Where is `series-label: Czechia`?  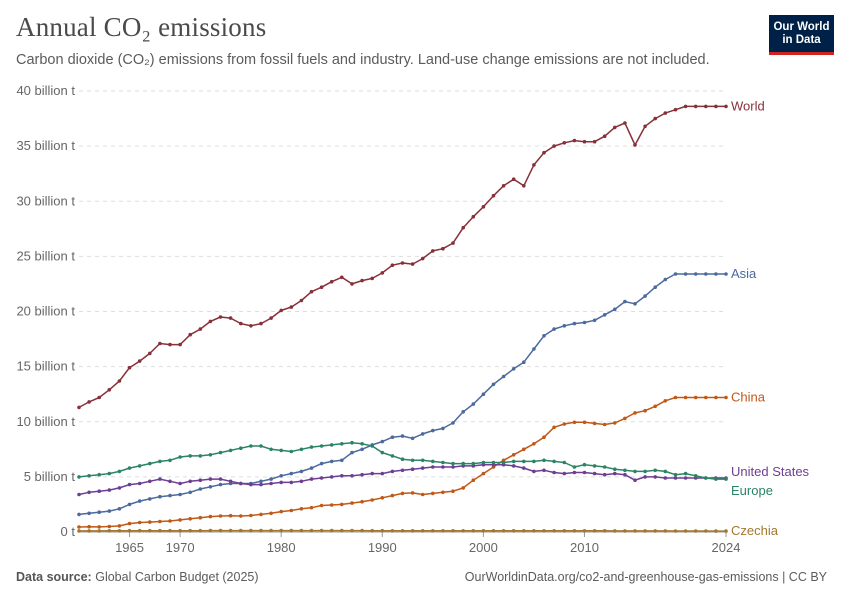 series-label: Czechia is located at coordinates (755, 530).